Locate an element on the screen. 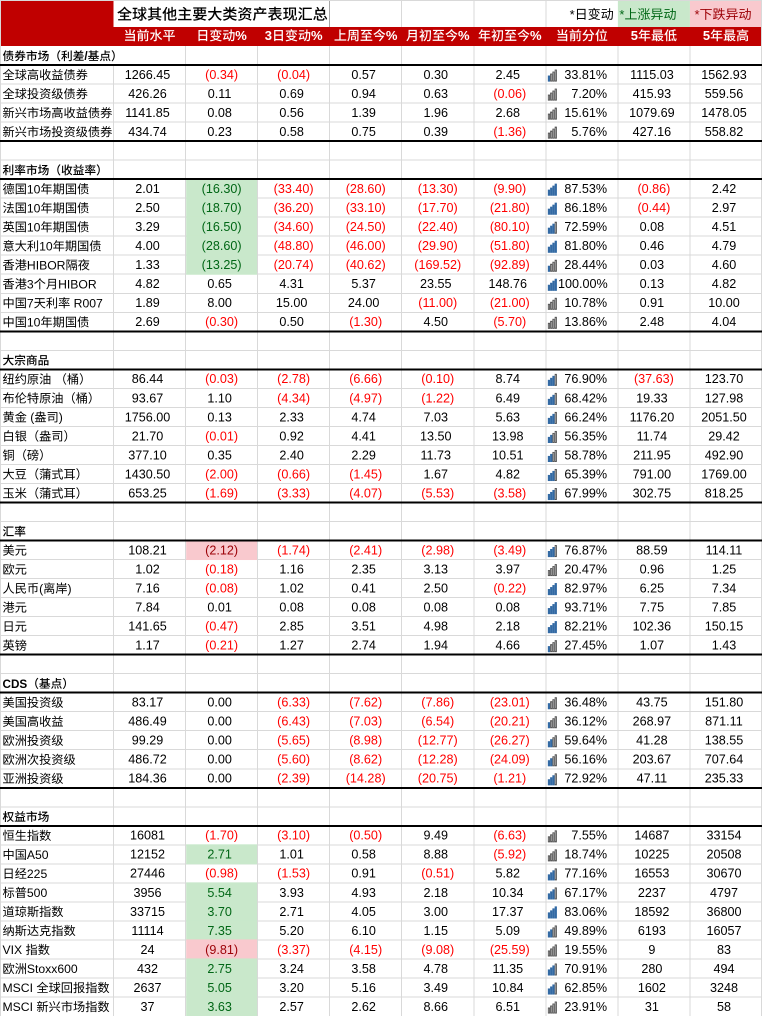 Image resolution: width=762 pixels, height=1021 pixels. svg-text: (80.10) is located at coordinates (510, 227).